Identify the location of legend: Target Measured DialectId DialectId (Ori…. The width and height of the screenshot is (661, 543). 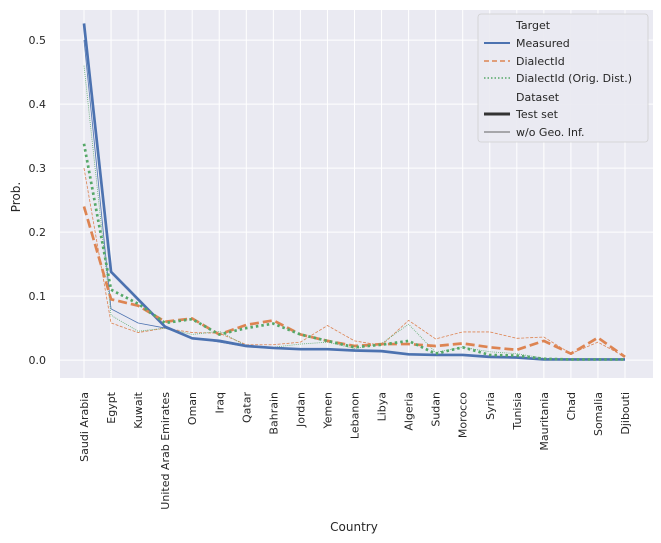
(563, 78).